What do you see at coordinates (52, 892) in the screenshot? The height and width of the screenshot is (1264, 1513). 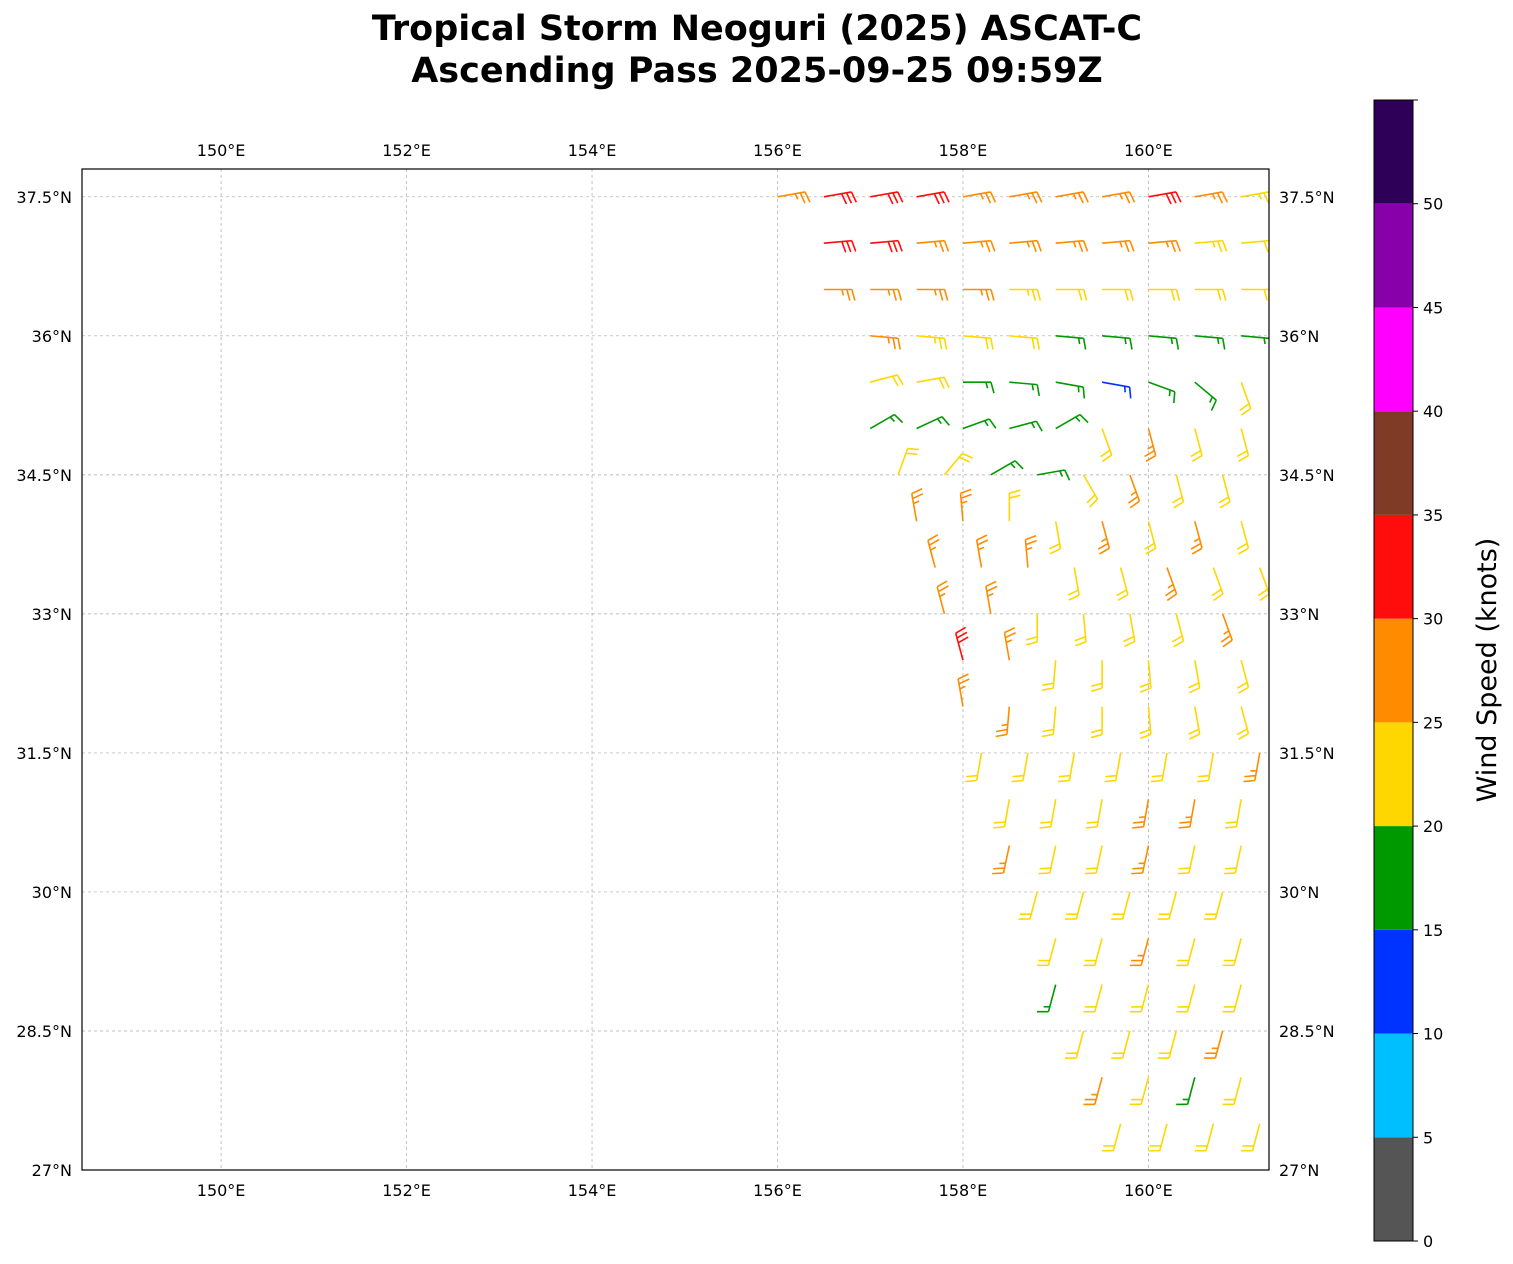 I see `lat-tick-label-left: 30°N` at bounding box center [52, 892].